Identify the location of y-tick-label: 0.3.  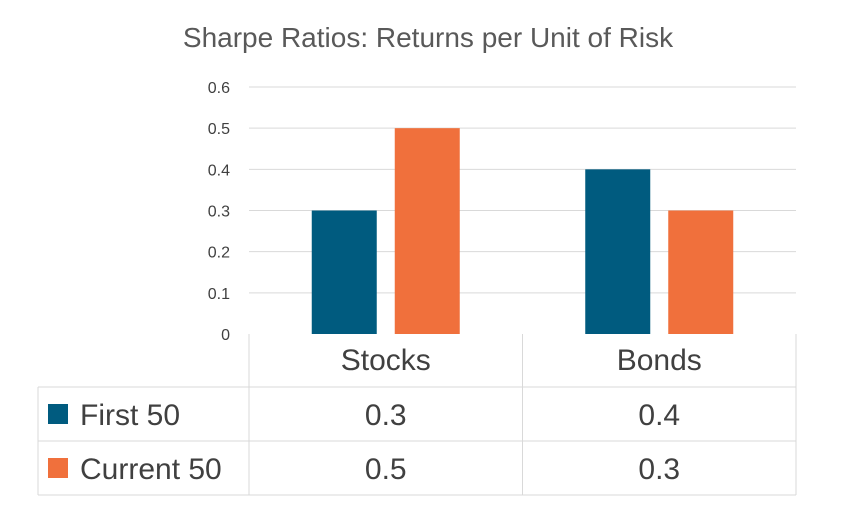
(219, 212).